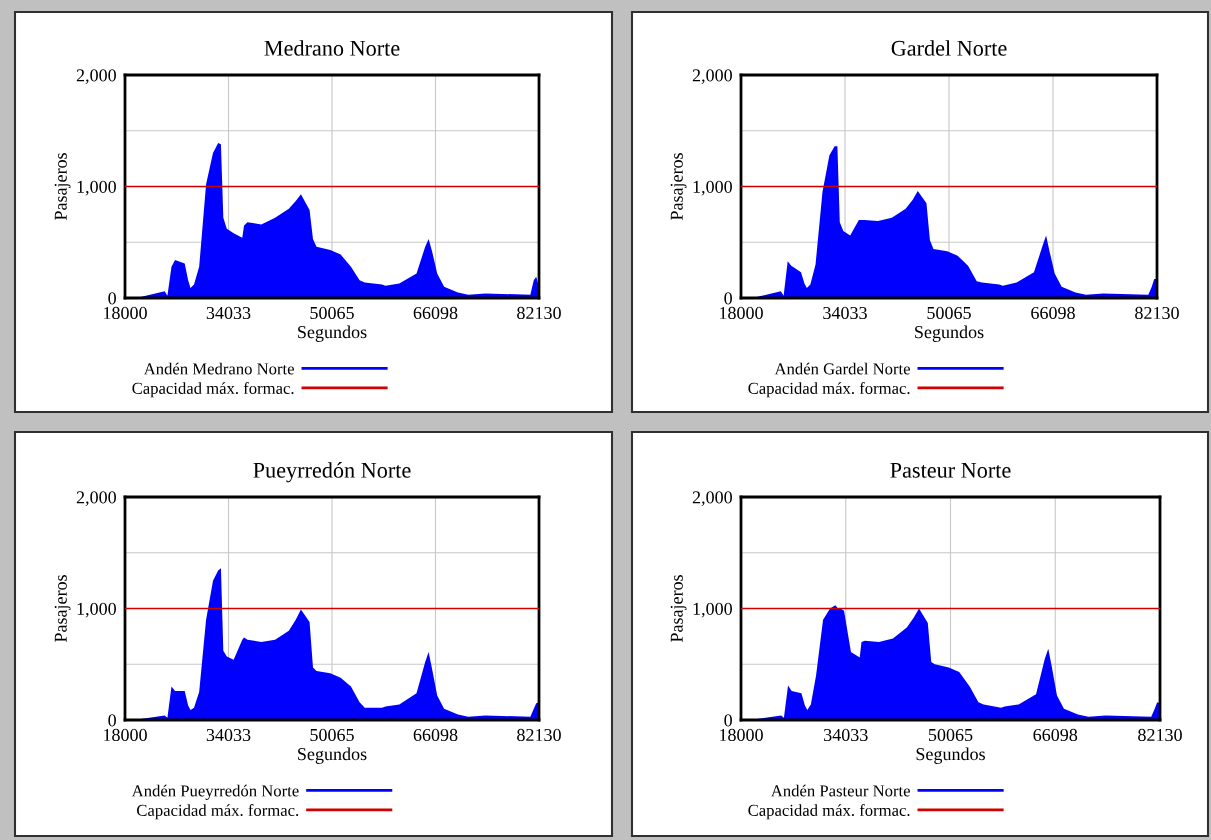 This screenshot has height=840, width=1211. I want to click on legend-label: Andén Medrano Norte, so click(218, 368).